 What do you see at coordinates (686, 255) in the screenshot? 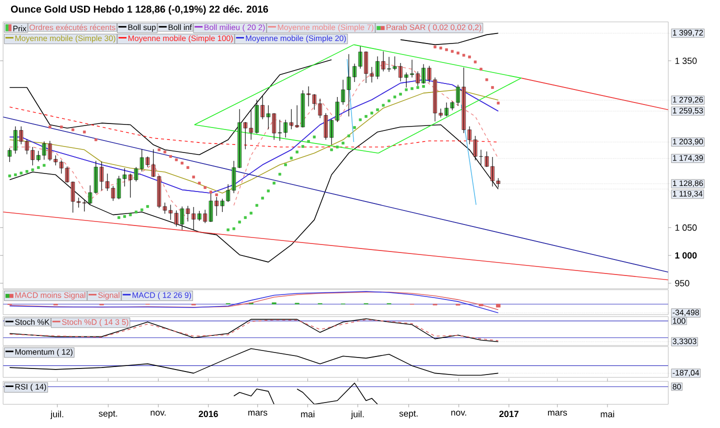
I see `y-tick-label: 1 000` at bounding box center [686, 255].